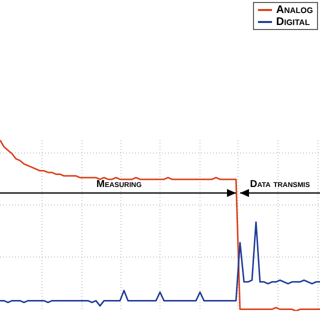 The image size is (320, 320). I want to click on annotation: Measuring, so click(119, 184).